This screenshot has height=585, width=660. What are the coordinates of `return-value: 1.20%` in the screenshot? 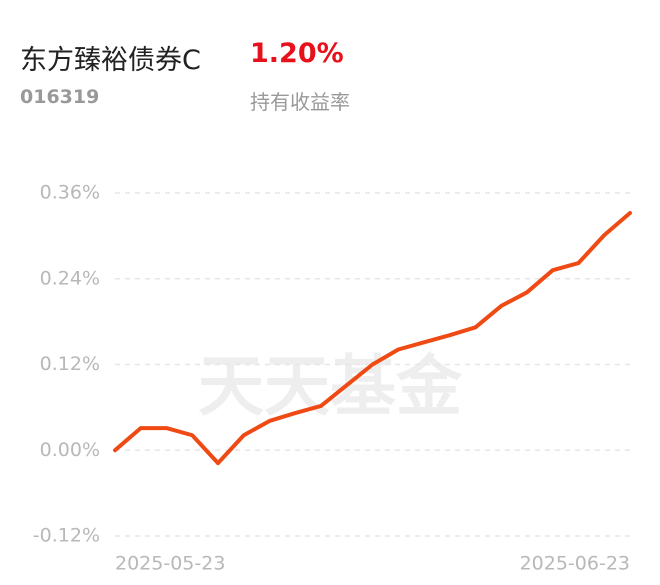 It's located at (297, 53).